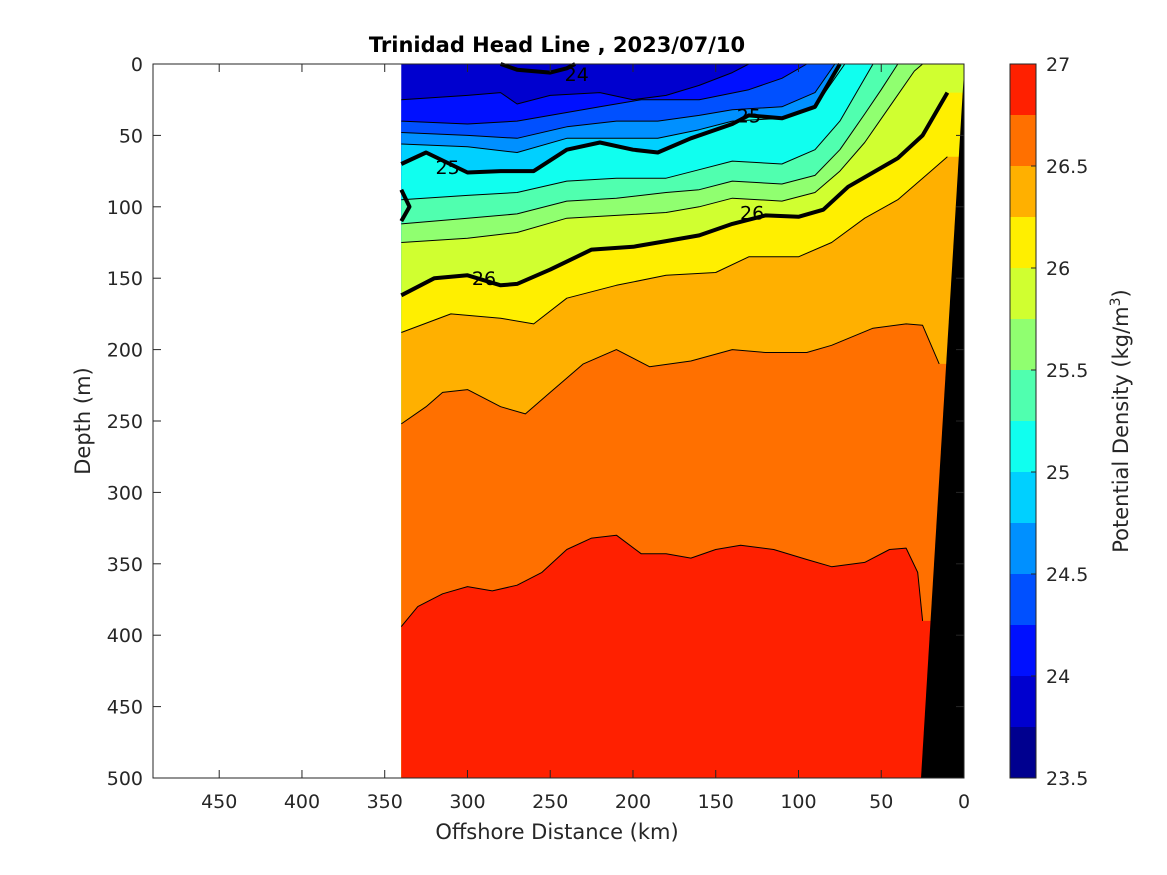 The image size is (1167, 875). I want to click on colorbar-tick-label: 25, so click(1058, 473).